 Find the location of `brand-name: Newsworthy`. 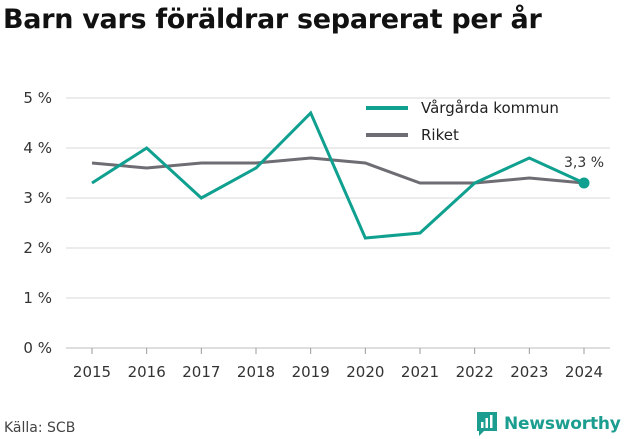

brand-name: Newsworthy is located at coordinates (562, 424).